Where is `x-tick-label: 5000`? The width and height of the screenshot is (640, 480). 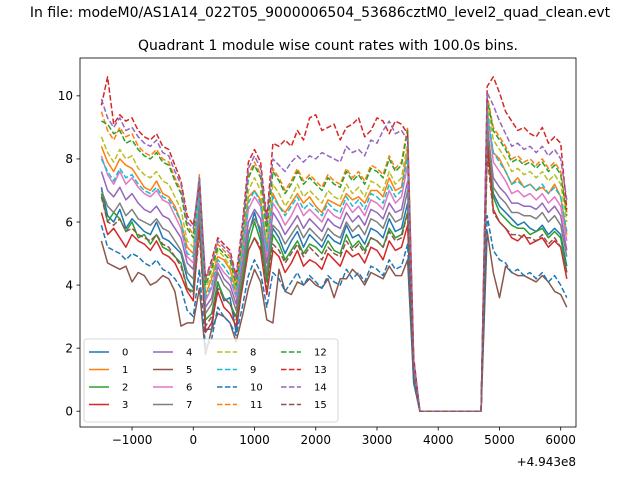
x-tick-label: 5000 is located at coordinates (499, 440).